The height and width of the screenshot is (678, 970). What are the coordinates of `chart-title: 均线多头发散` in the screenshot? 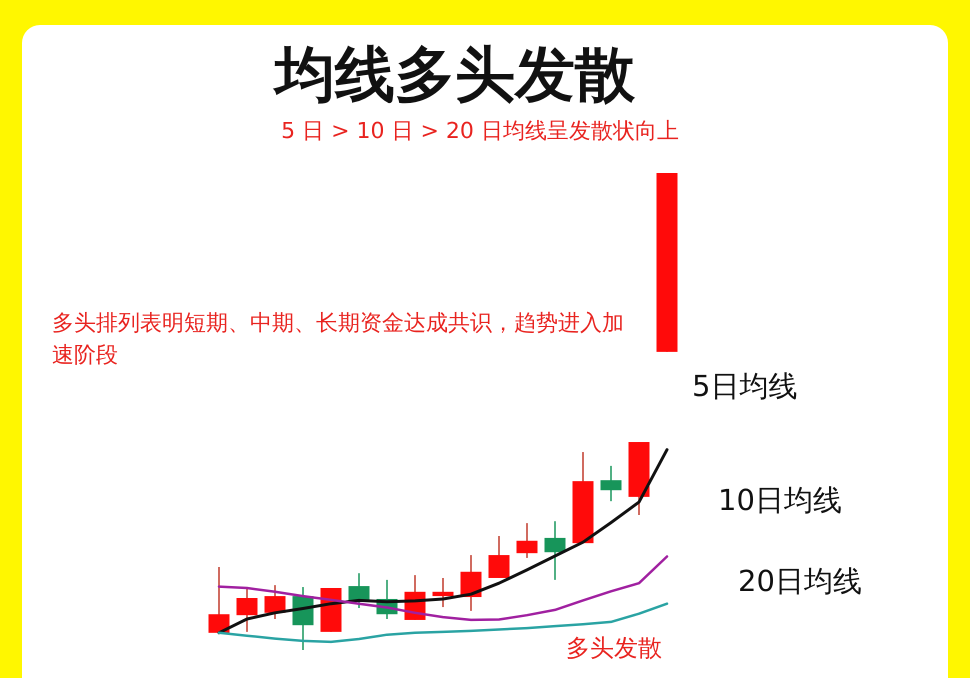 It's located at (454, 75).